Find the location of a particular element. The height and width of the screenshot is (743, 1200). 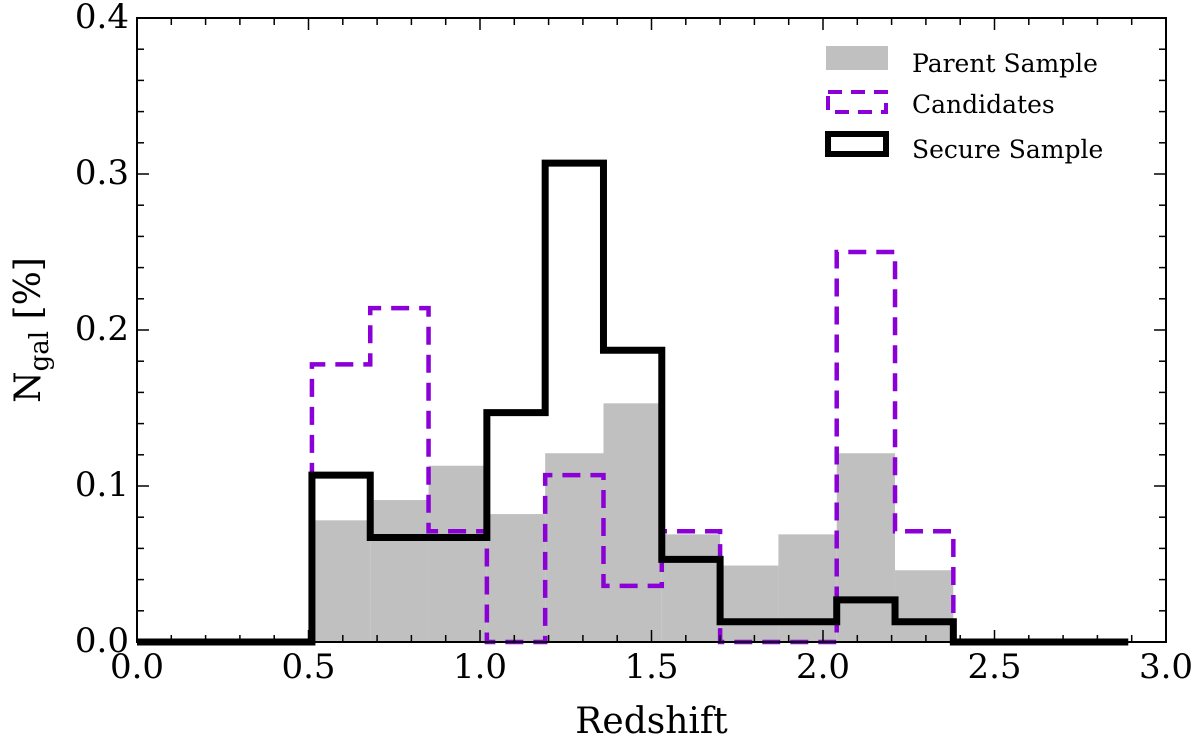

legend-label-parent-sample: Parent Sample is located at coordinates (1005, 63).